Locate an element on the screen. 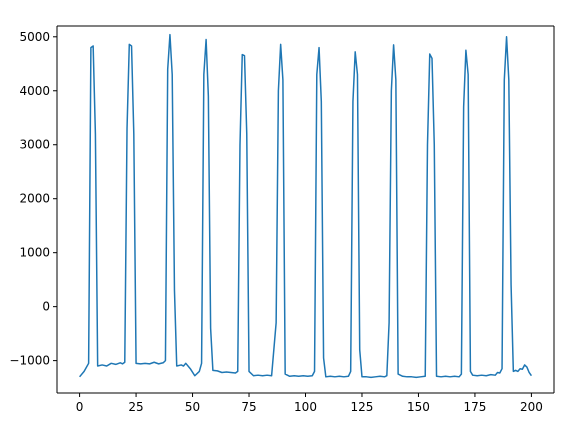 Image resolution: width=572 pixels, height=442 pixels. y-tick-label: 4000 is located at coordinates (34, 91).